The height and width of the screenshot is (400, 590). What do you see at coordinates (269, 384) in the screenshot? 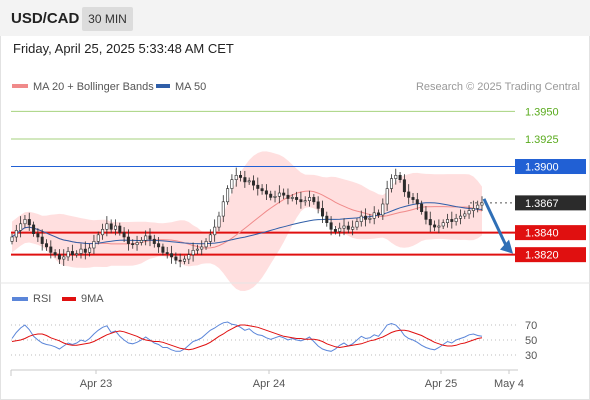
I see `x-tick-label: Apr 24` at bounding box center [269, 384].